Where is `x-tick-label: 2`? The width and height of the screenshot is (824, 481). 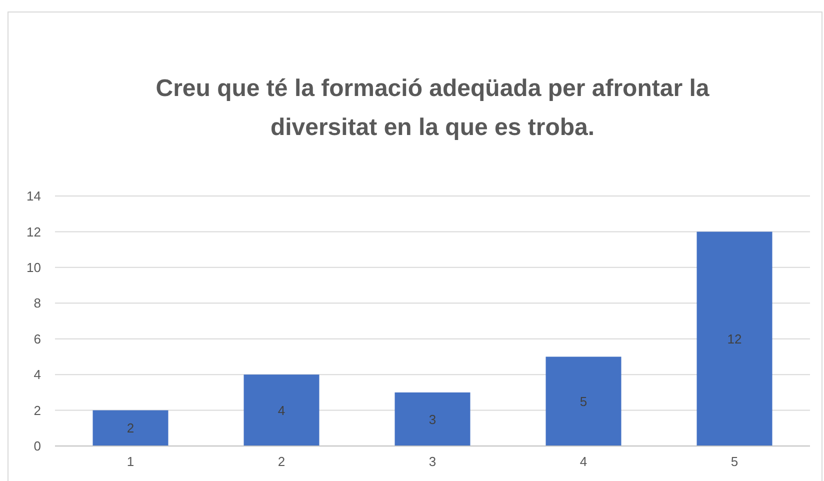 x-tick-label: 2 is located at coordinates (282, 461).